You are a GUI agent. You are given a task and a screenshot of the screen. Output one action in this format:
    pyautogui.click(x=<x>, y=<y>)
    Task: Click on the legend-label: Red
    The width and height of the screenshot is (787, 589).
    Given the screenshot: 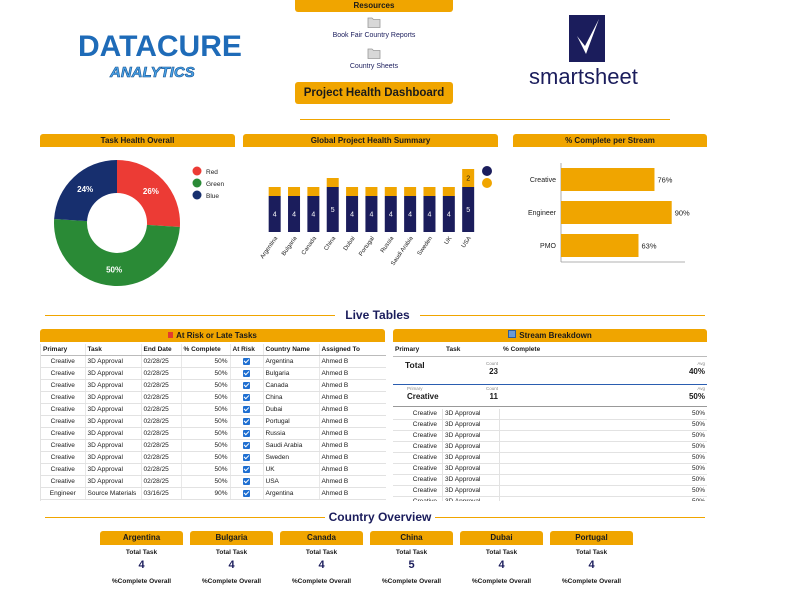 What is the action you would take?
    pyautogui.click(x=212, y=172)
    